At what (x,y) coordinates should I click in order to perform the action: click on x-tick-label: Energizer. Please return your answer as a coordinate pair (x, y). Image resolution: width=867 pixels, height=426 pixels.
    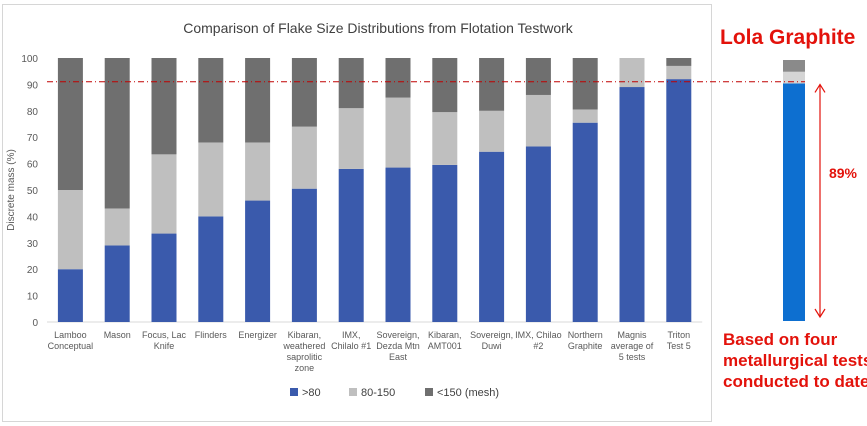
    Looking at the image, I should click on (257, 335).